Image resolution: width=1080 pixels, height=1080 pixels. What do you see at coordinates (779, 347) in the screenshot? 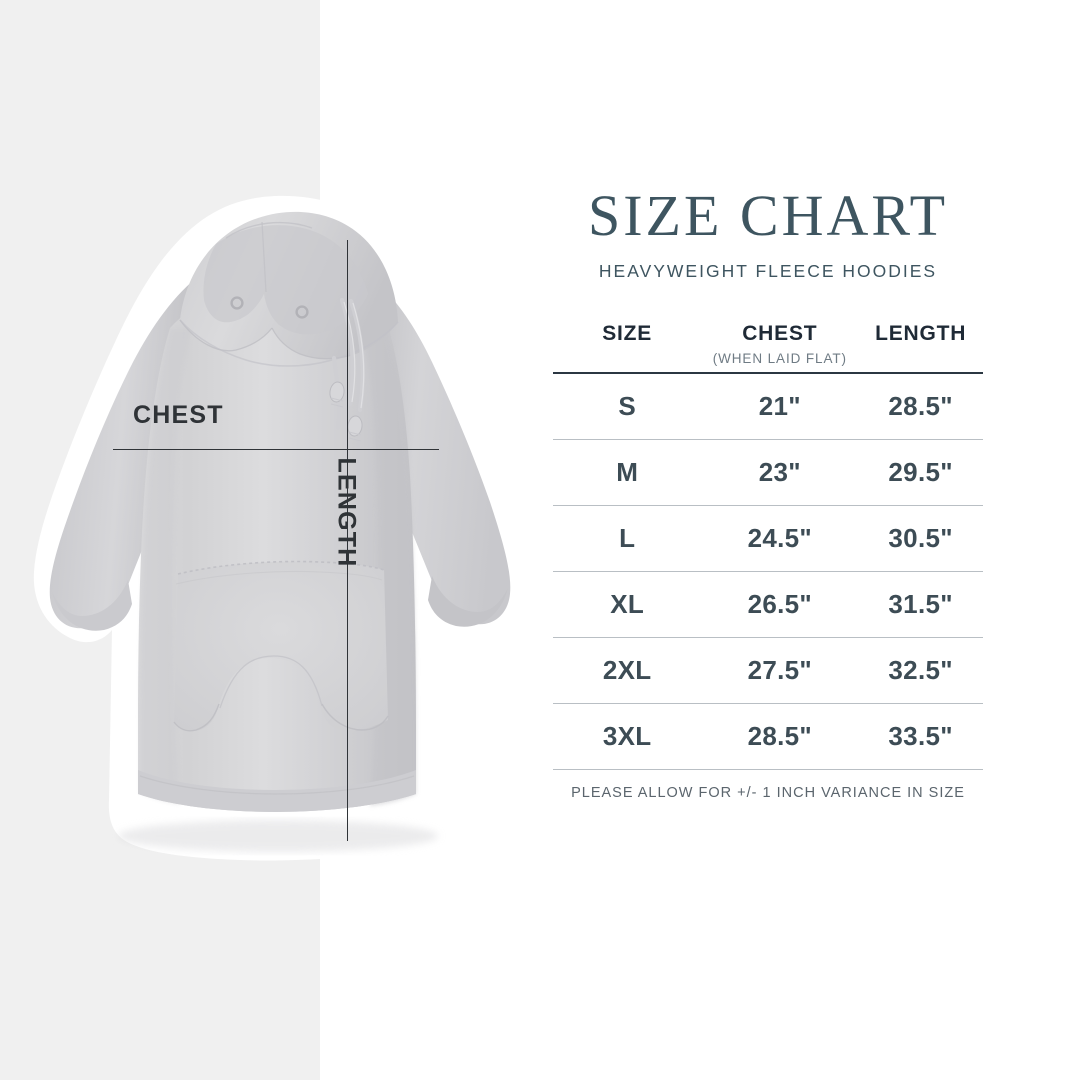
I see `column-header-chest: CHEST (WHEN LAID FLAT)` at bounding box center [779, 347].